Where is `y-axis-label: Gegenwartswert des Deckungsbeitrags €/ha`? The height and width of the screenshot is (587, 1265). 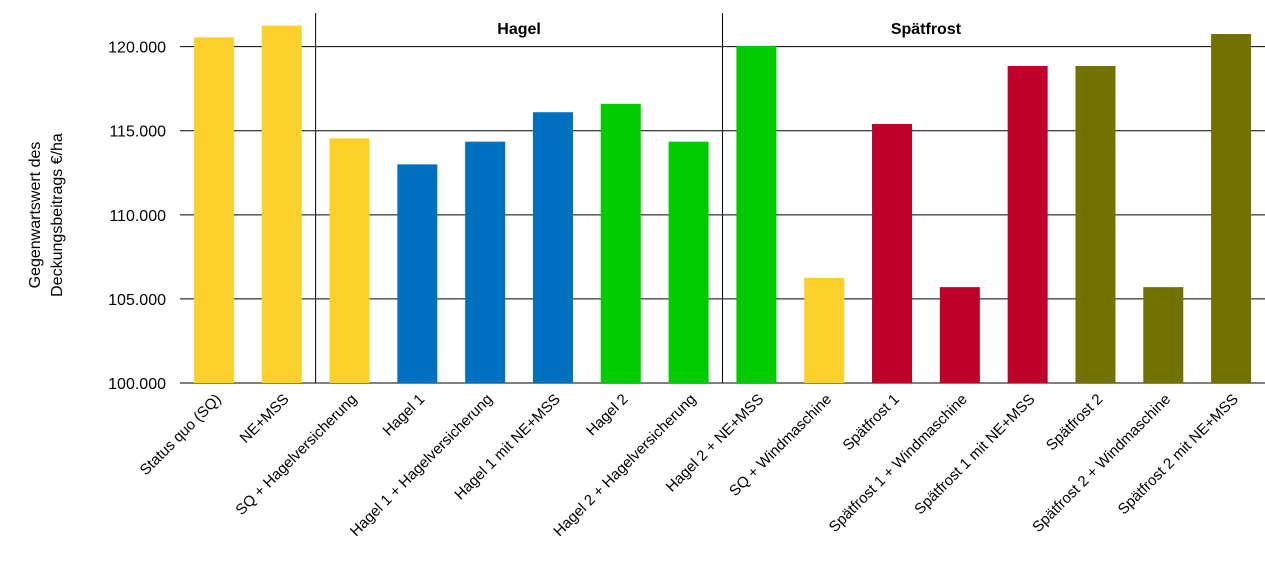 y-axis-label: Gegenwartswert des Deckungsbeitrags €/ha is located at coordinates (46, 215).